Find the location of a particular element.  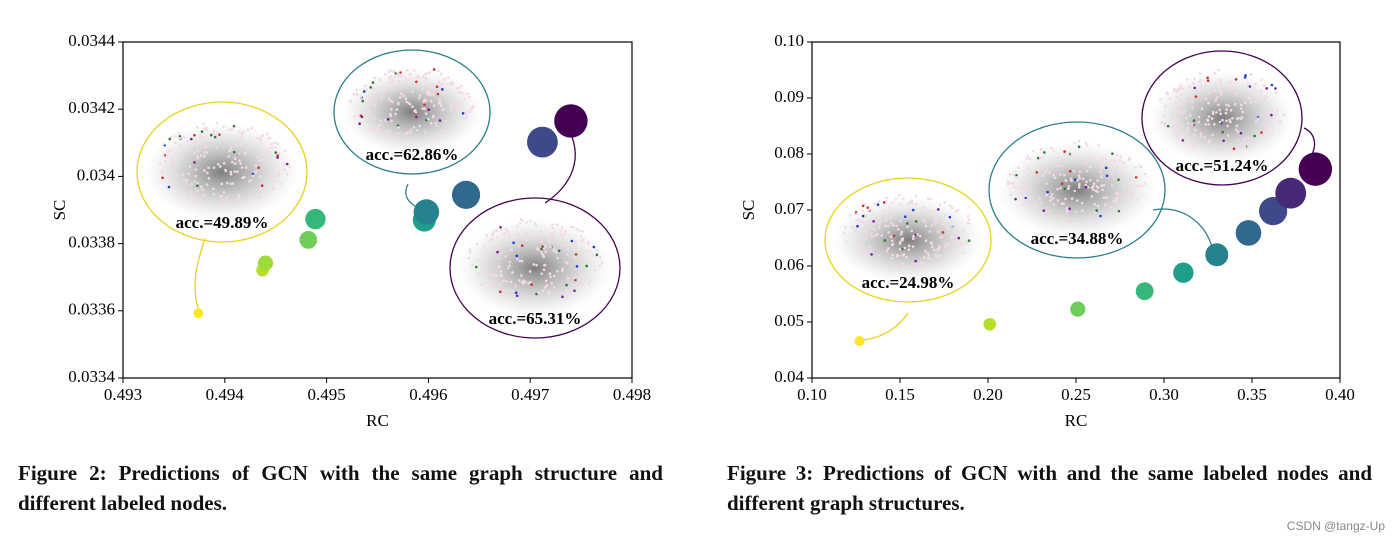

inset-blob is located at coordinates (535, 268).